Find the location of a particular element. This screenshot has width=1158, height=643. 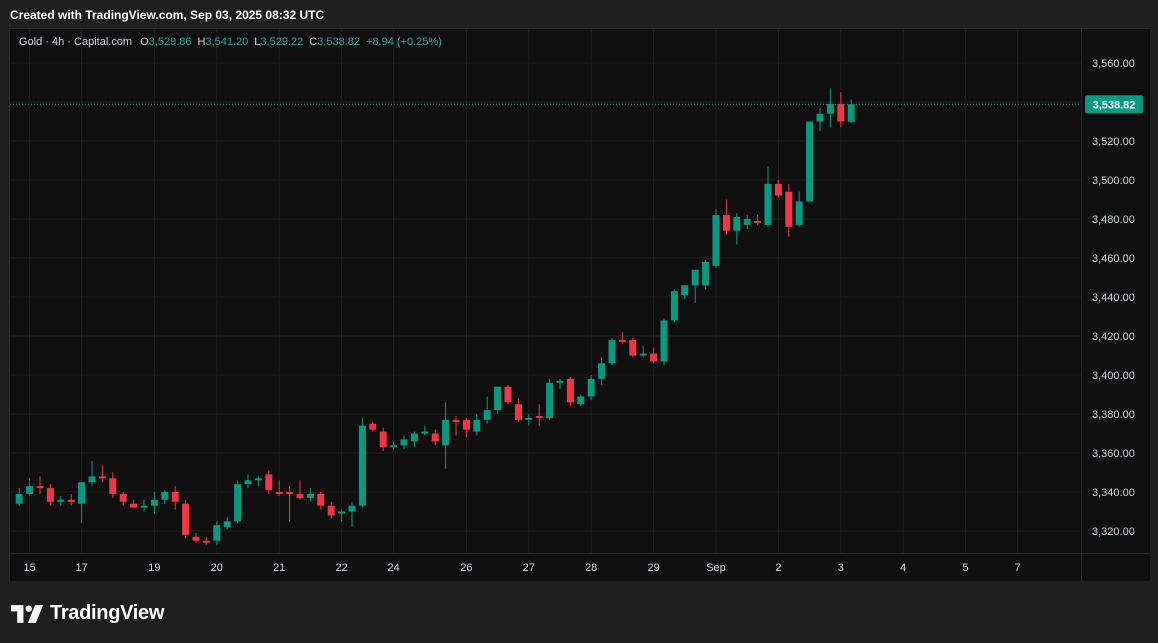

low-label: L is located at coordinates (257, 42).